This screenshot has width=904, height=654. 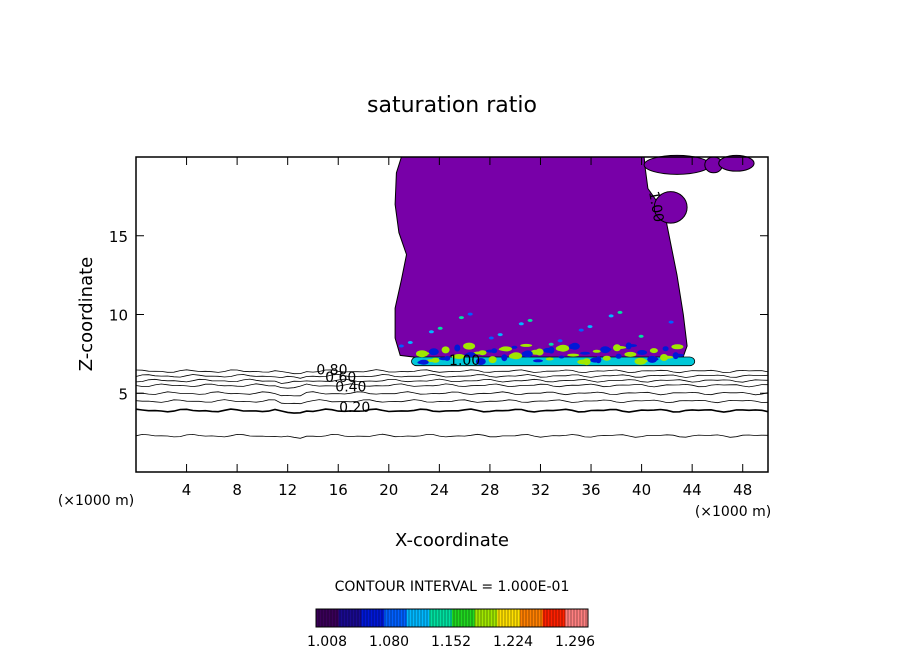 I want to click on x-tick-label: 20, so click(x=388, y=490).